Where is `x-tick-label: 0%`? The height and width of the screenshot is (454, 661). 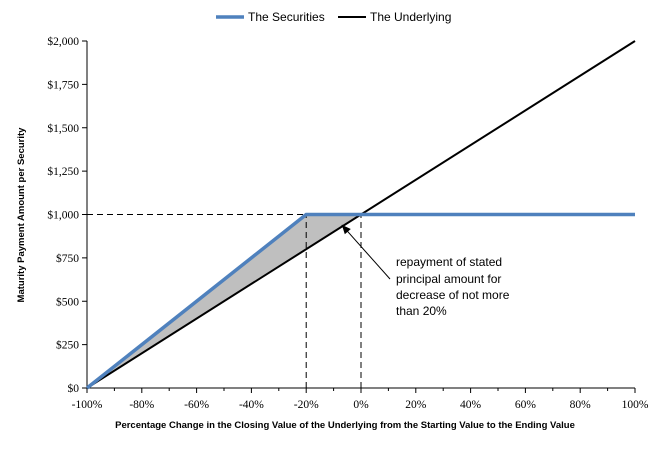 x-tick-label: 0% is located at coordinates (361, 405).